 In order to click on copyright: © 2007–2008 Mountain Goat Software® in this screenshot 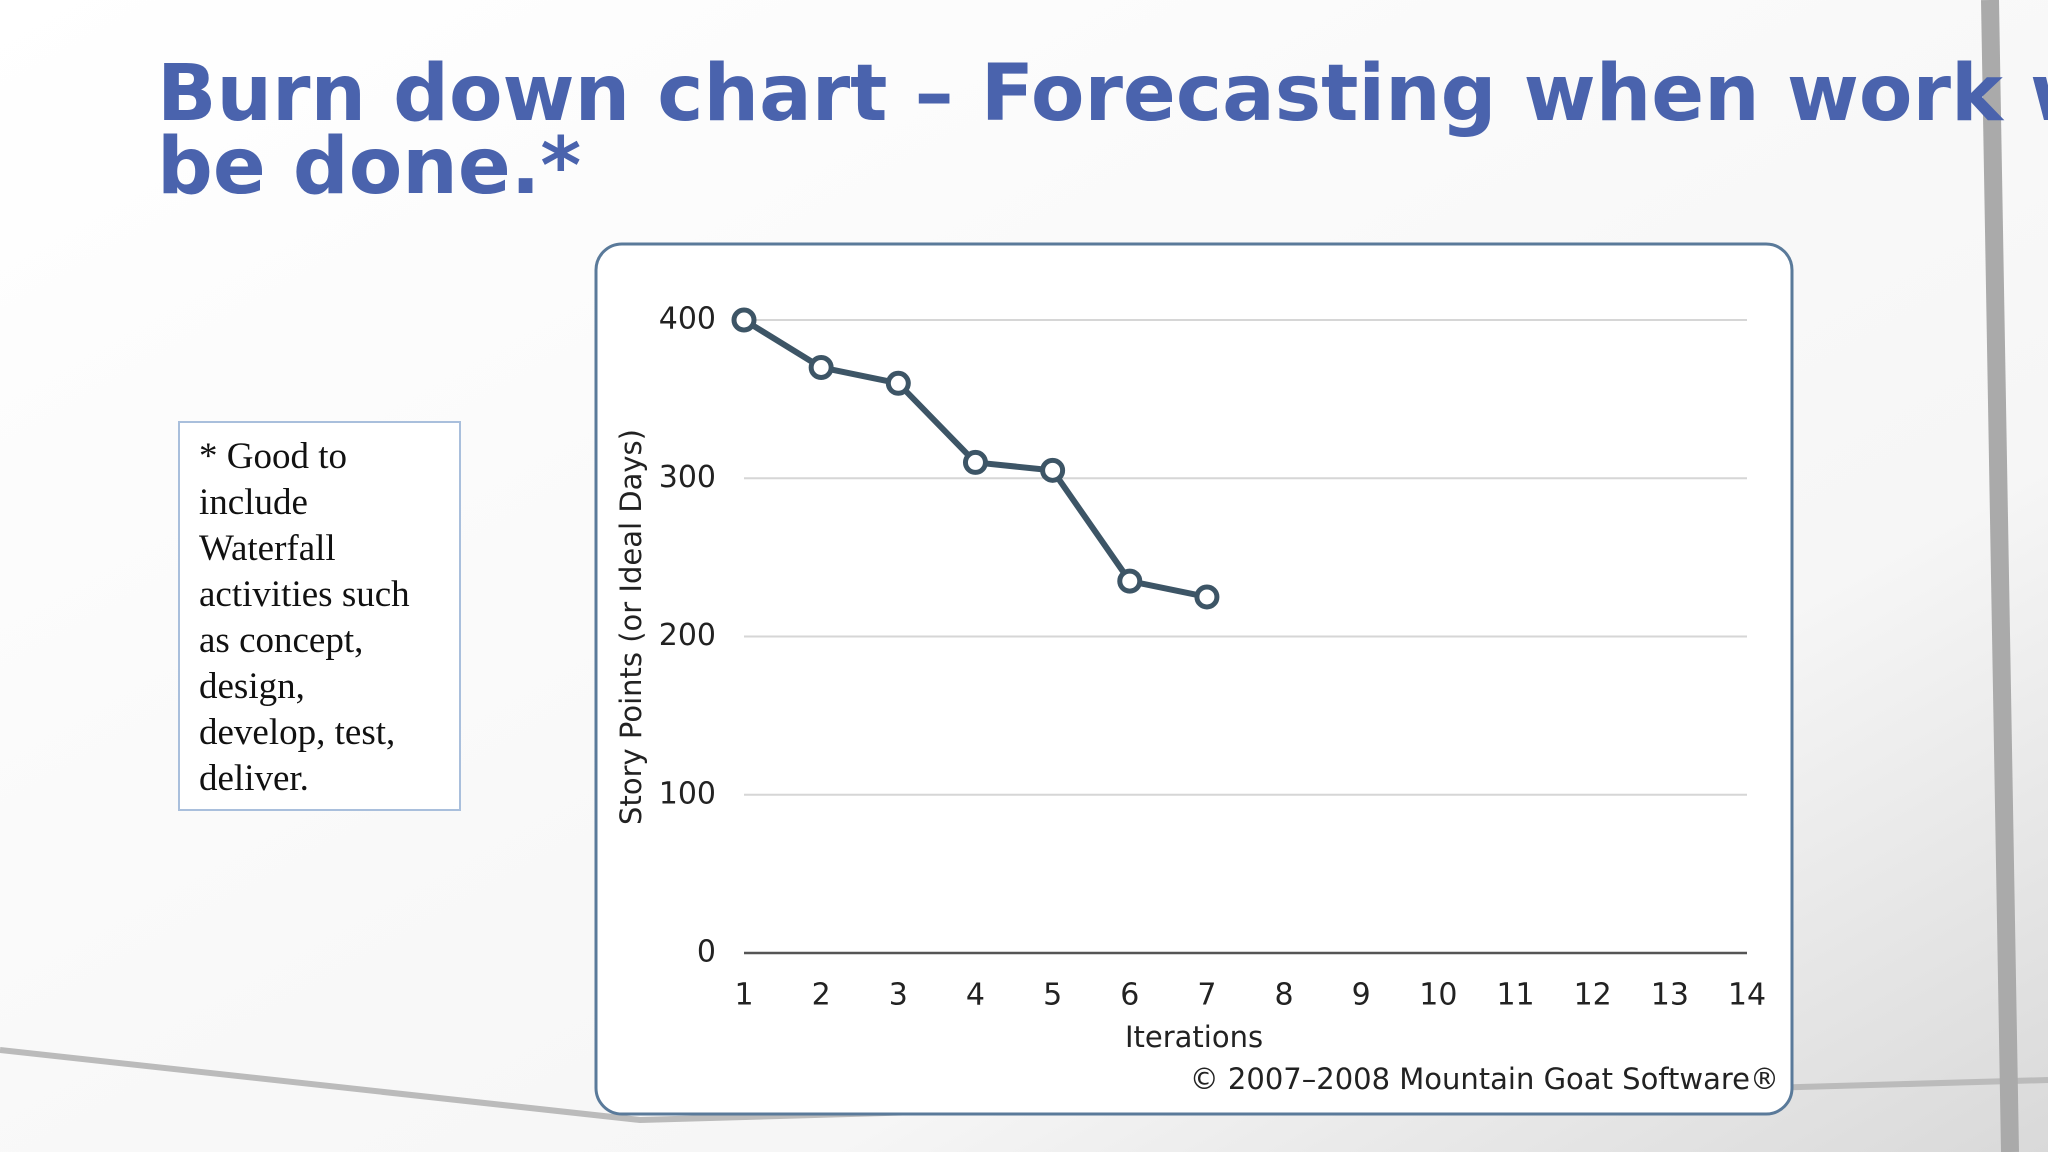, I will do `click(1484, 1079)`.